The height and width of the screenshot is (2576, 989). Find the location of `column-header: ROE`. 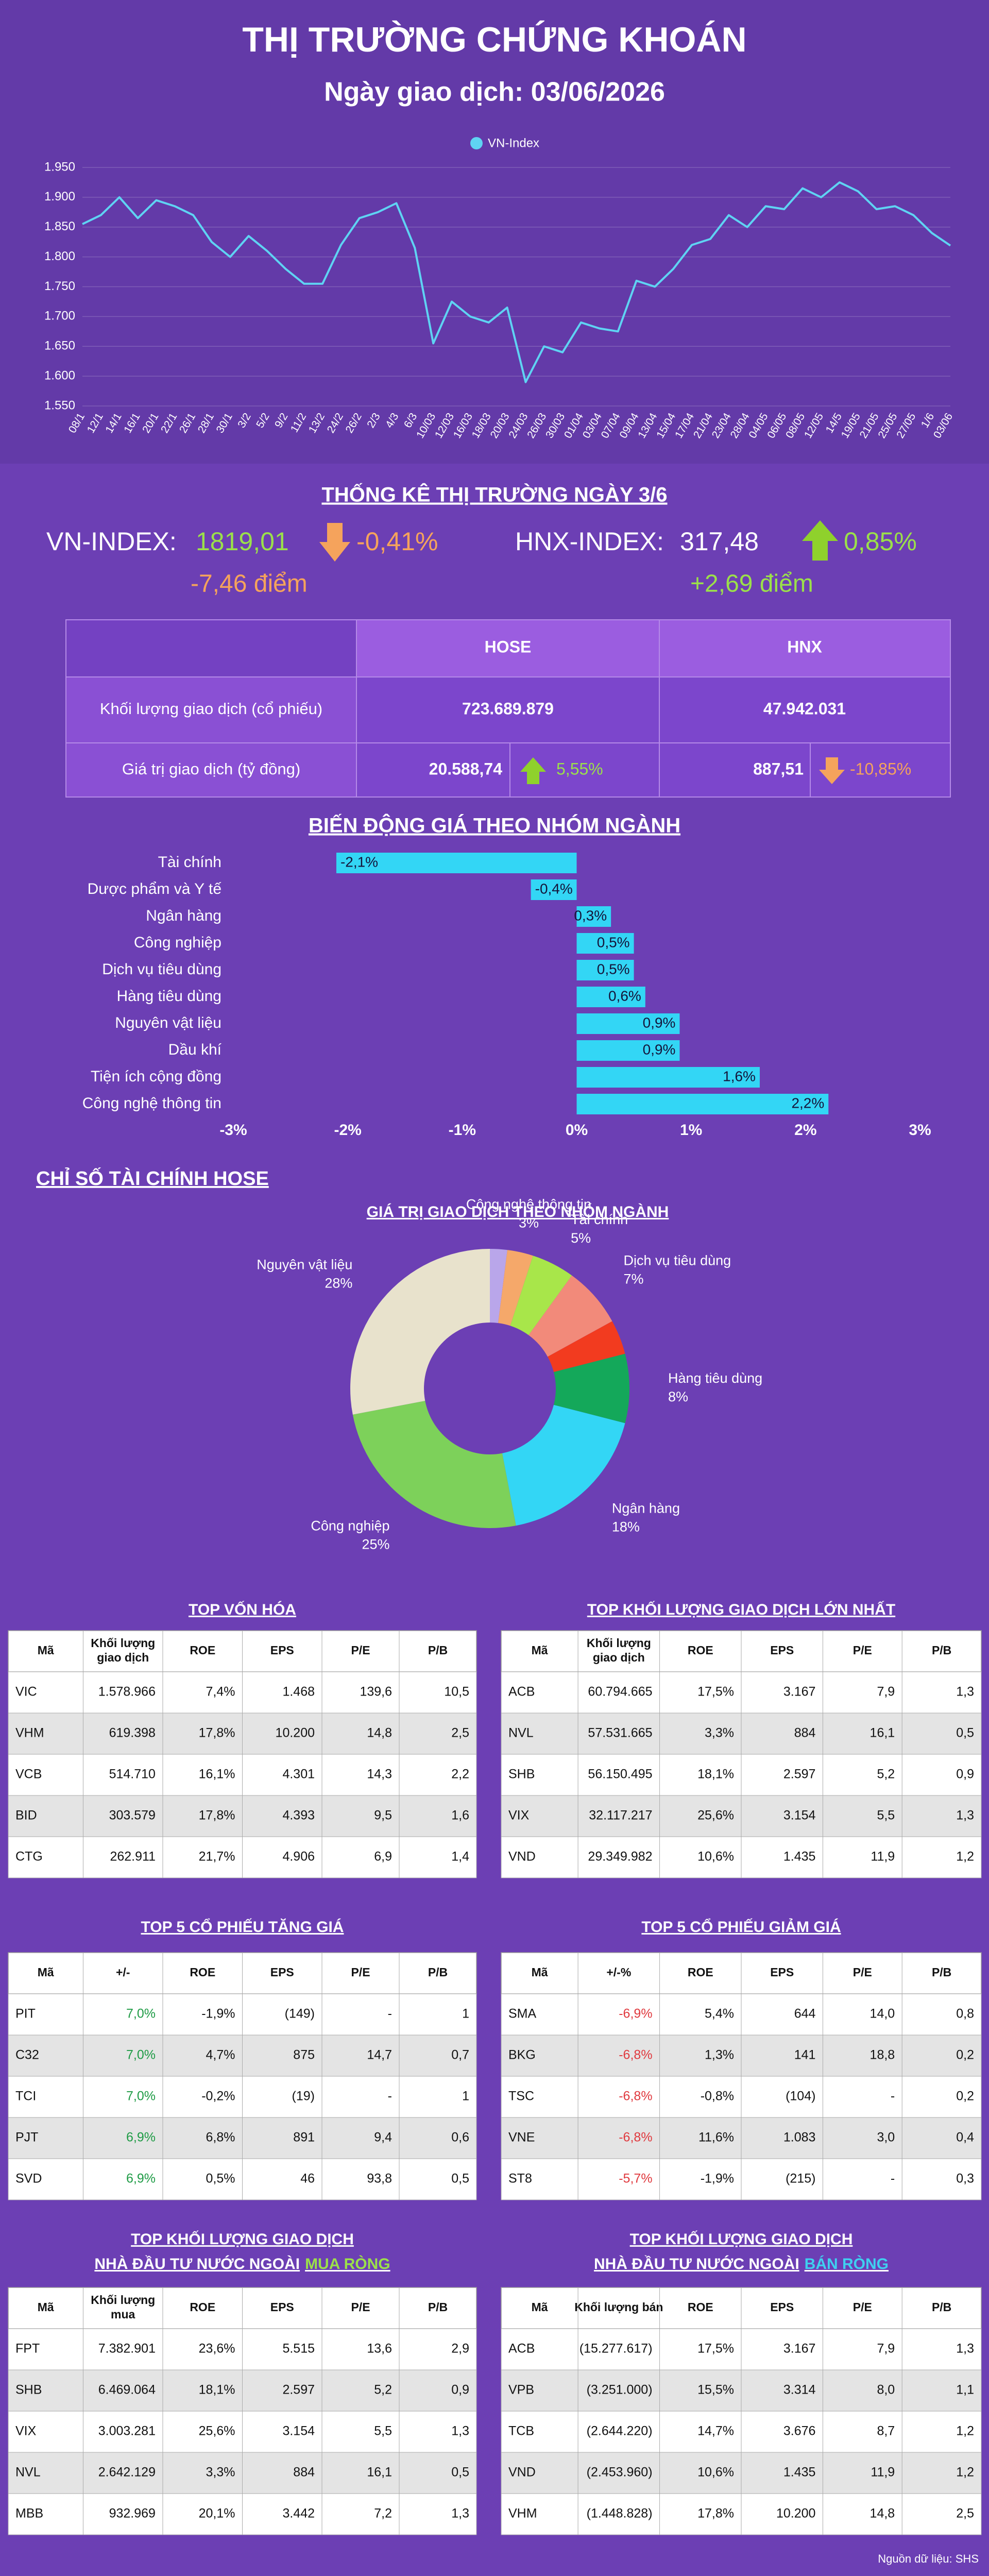

column-header: ROE is located at coordinates (203, 2307).